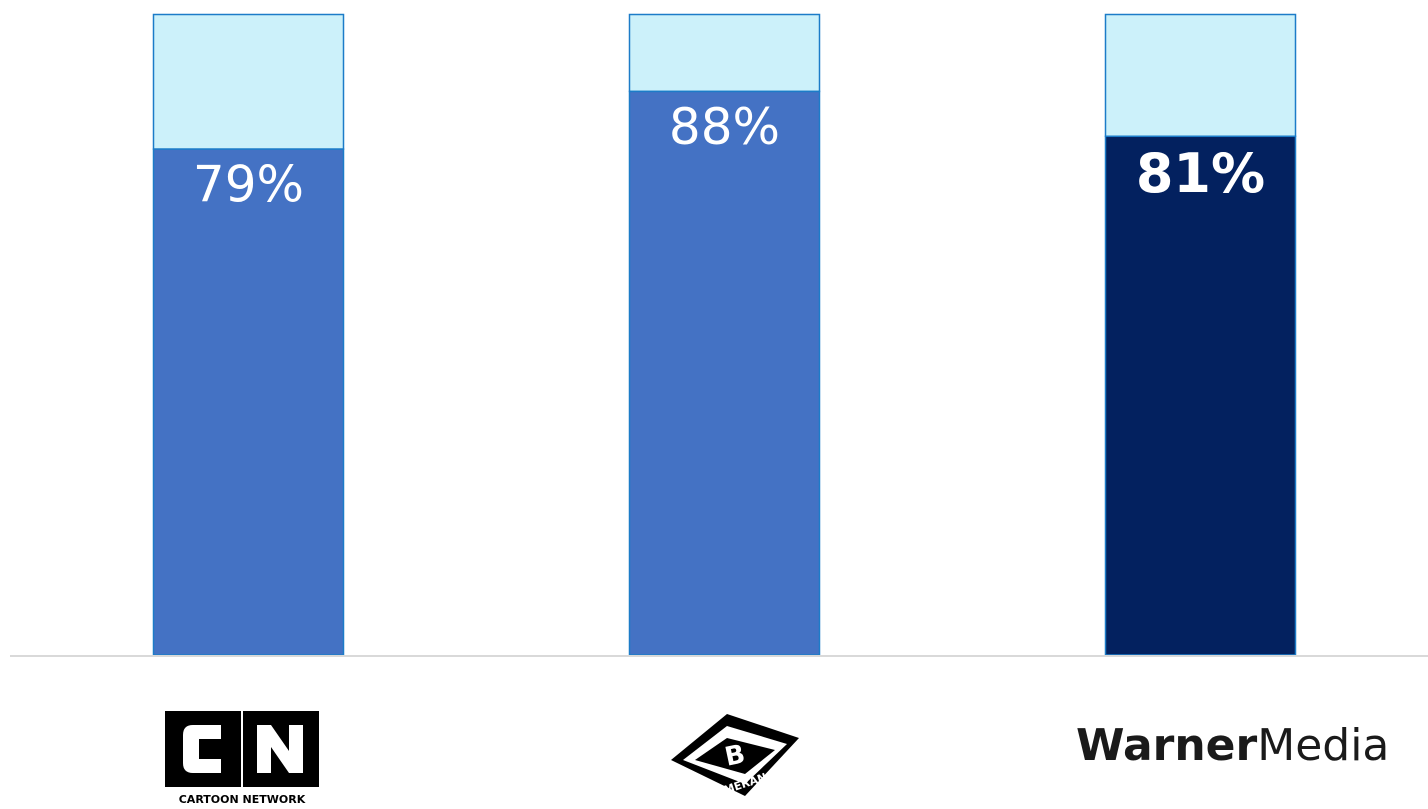 This screenshot has width=1428, height=809. Describe the element at coordinates (735, 759) in the screenshot. I see `boomerang-logo: B BOOMERANG` at that location.